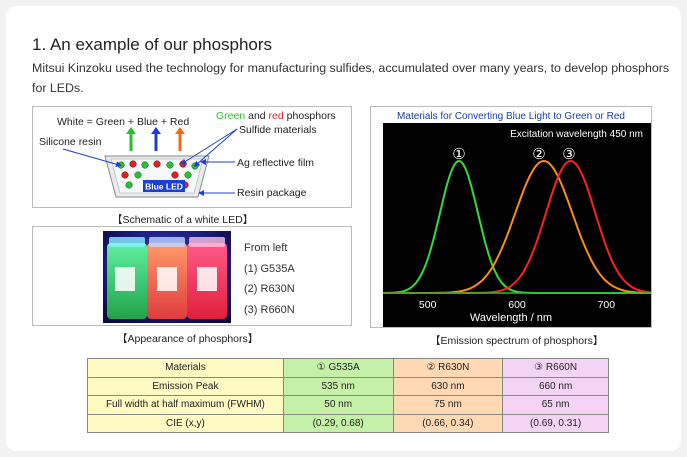 The image size is (687, 457). I want to click on sulfide-label: Sulfide materials, so click(278, 130).